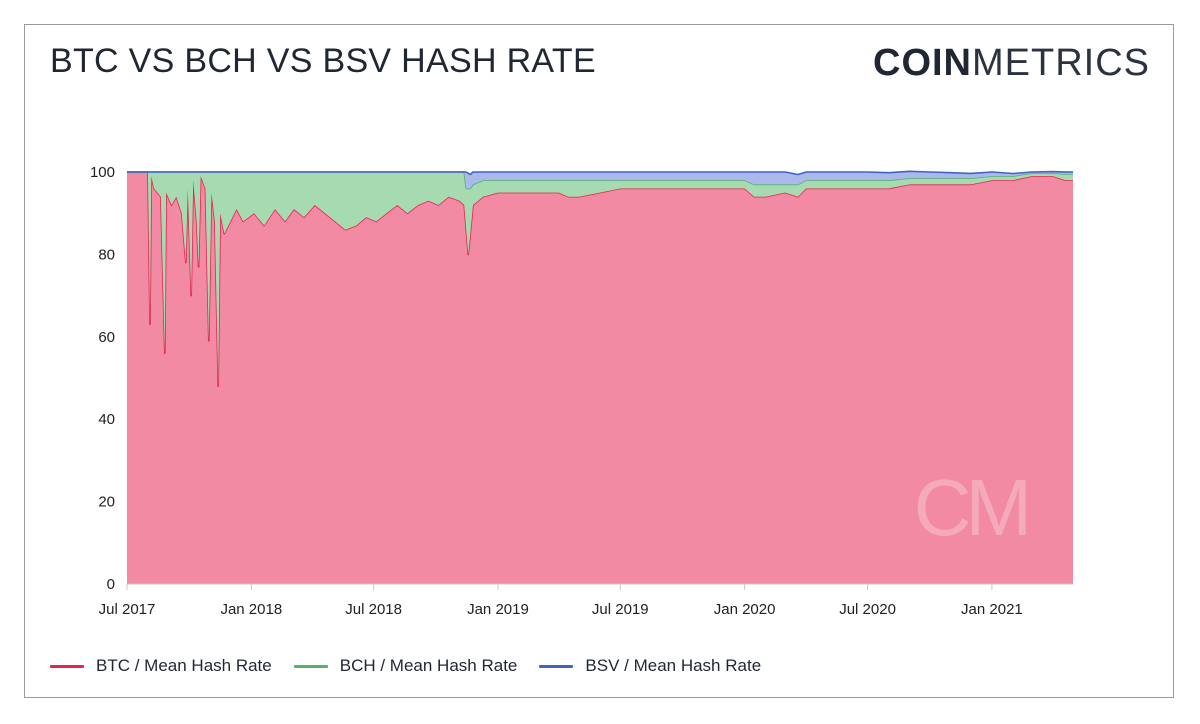  I want to click on legend-item-bch: BCH / Mean Hash Rate, so click(405, 666).